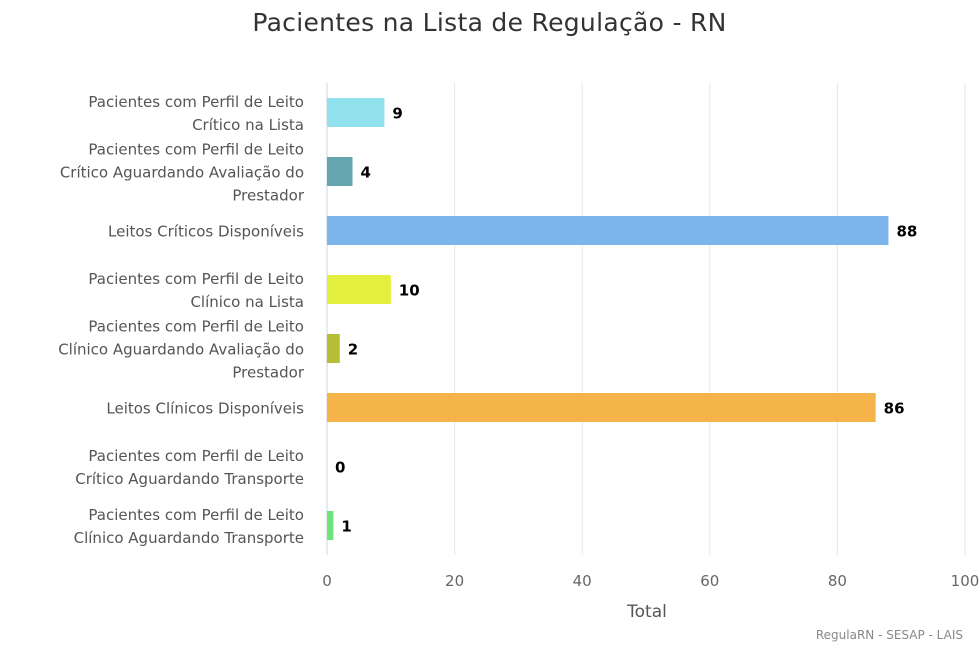 This screenshot has height=650, width=979. Describe the element at coordinates (205, 409) in the screenshot. I see `category-label: Leitos Clínicos Disponíveis` at that location.